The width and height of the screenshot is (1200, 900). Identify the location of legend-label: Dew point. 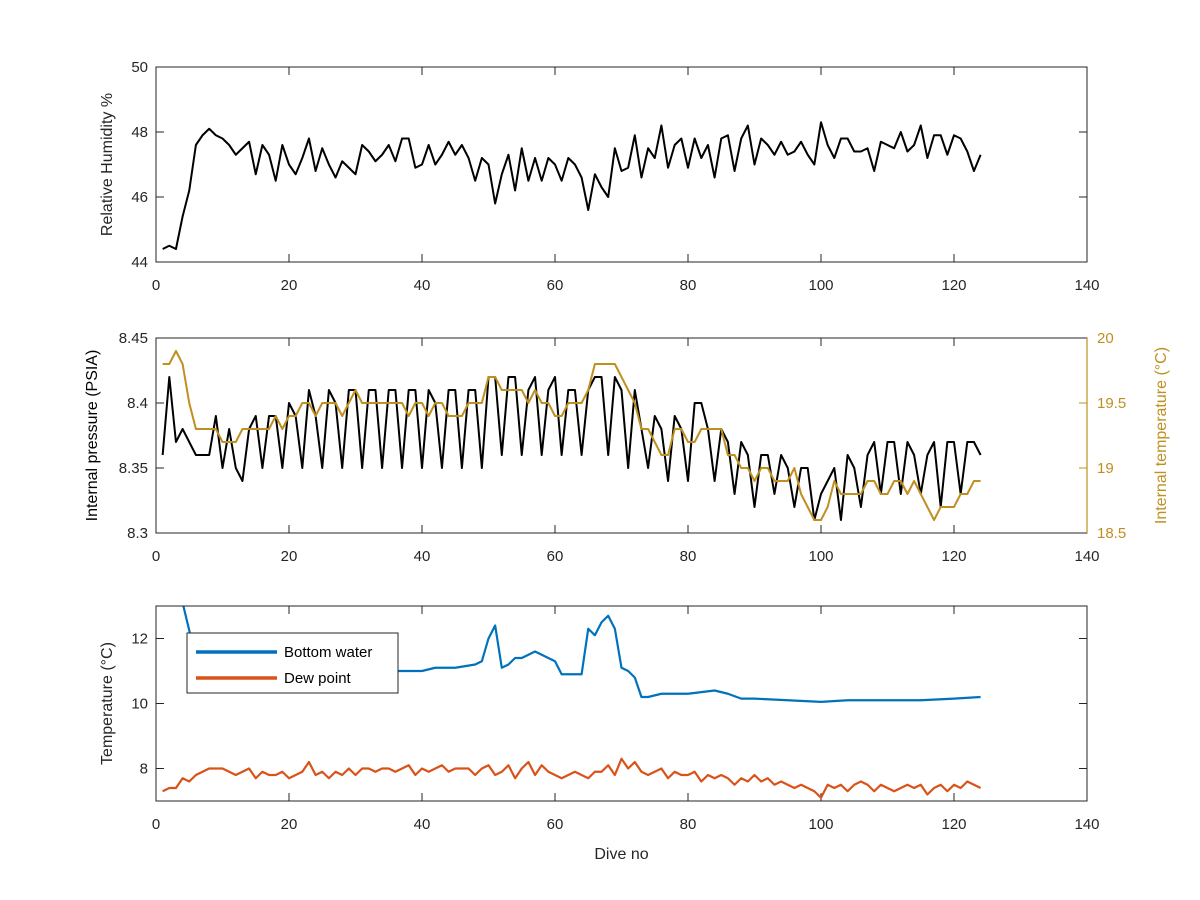
(318, 678).